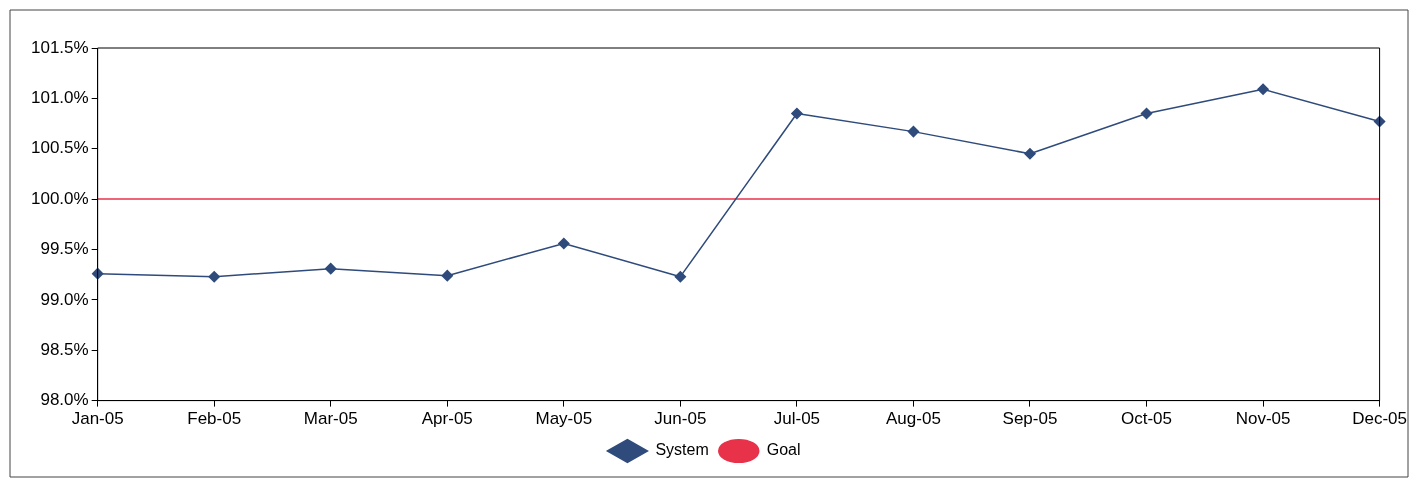 Image resolution: width=1418 pixels, height=487 pixels. I want to click on x-tick-label: Sep-05, so click(1030, 419).